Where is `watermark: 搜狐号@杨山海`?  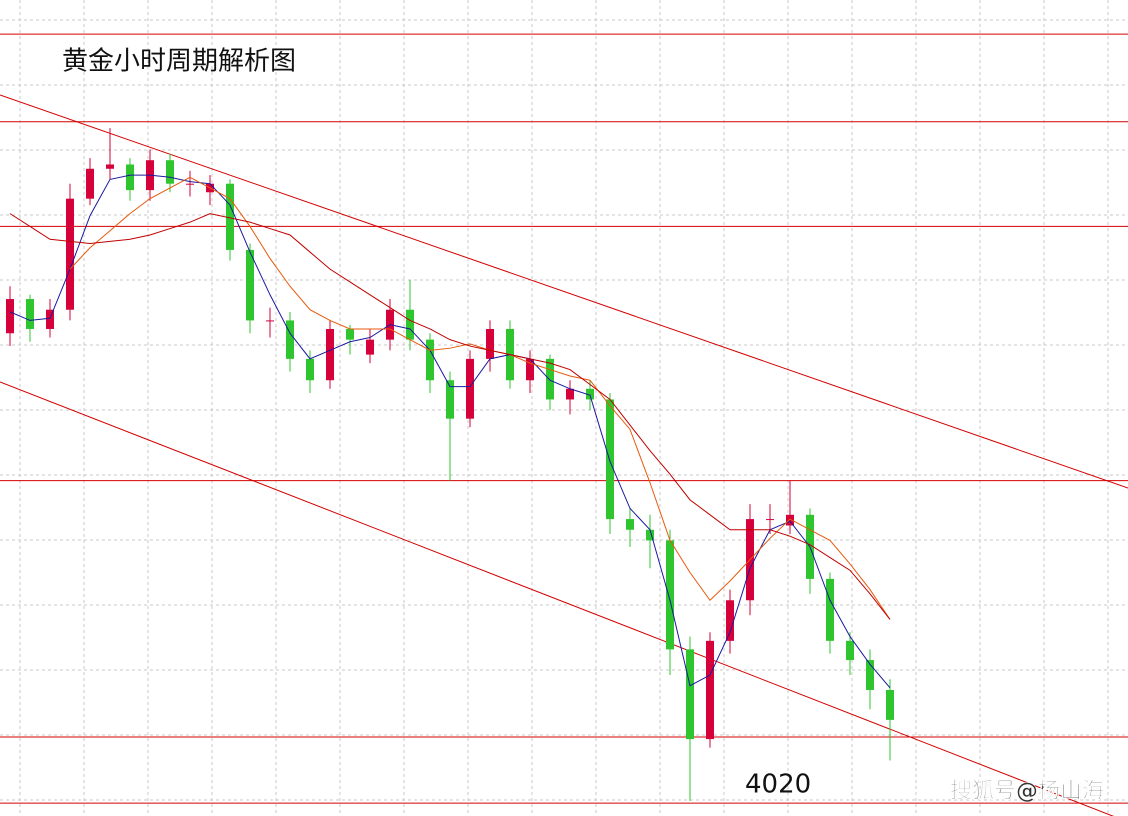
watermark: 搜狐号@杨山海 is located at coordinates (1027, 791).